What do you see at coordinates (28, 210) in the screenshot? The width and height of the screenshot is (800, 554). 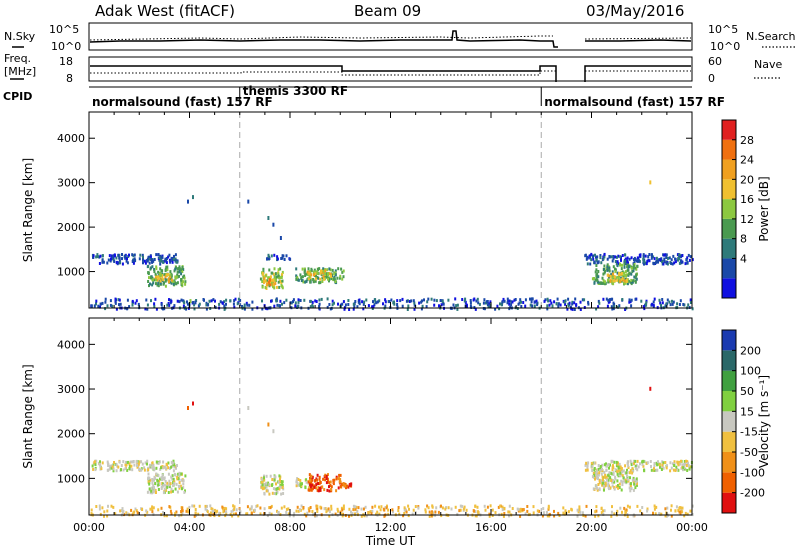 I see `power-y-label: Slant Range [km]` at bounding box center [28, 210].